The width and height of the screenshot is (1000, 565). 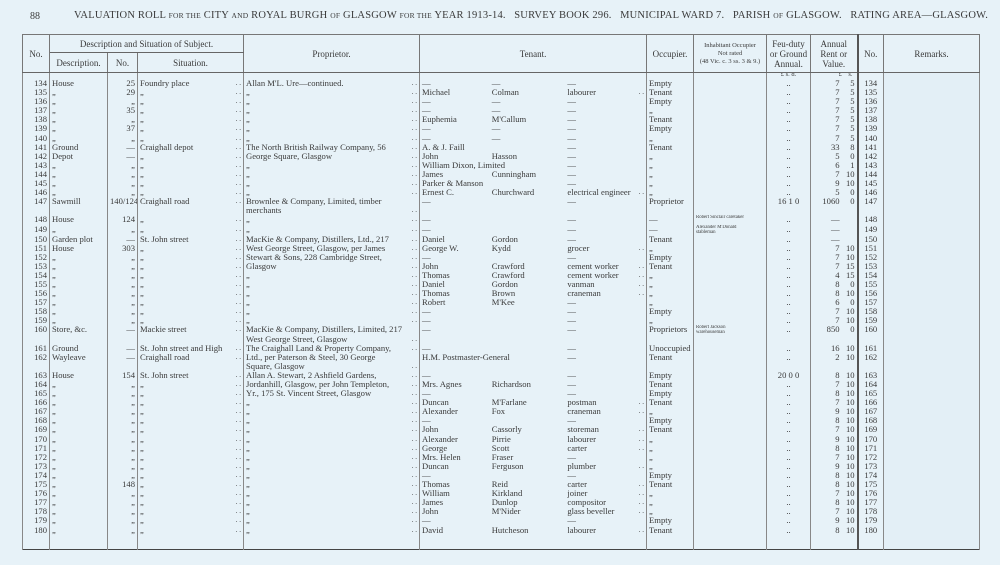 I want to click on tenant-fields: John Cassorly storeman, so click(x=533, y=429).